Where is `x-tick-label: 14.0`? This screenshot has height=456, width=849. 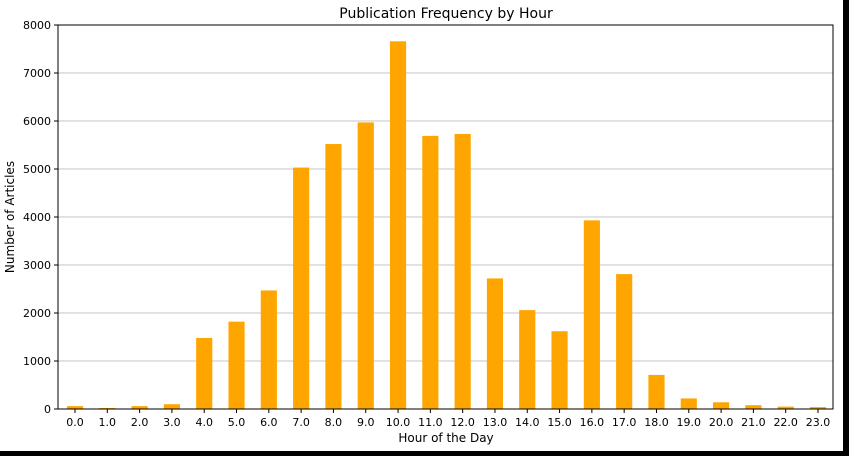
x-tick-label: 14.0 is located at coordinates (527, 422).